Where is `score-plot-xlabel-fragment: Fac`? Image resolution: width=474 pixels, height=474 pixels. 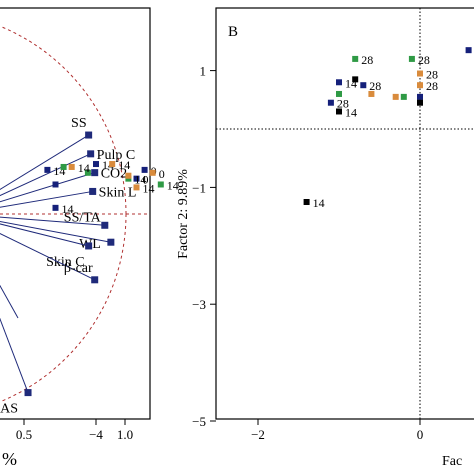 score-plot-xlabel-fragment: Fac is located at coordinates (452, 461).